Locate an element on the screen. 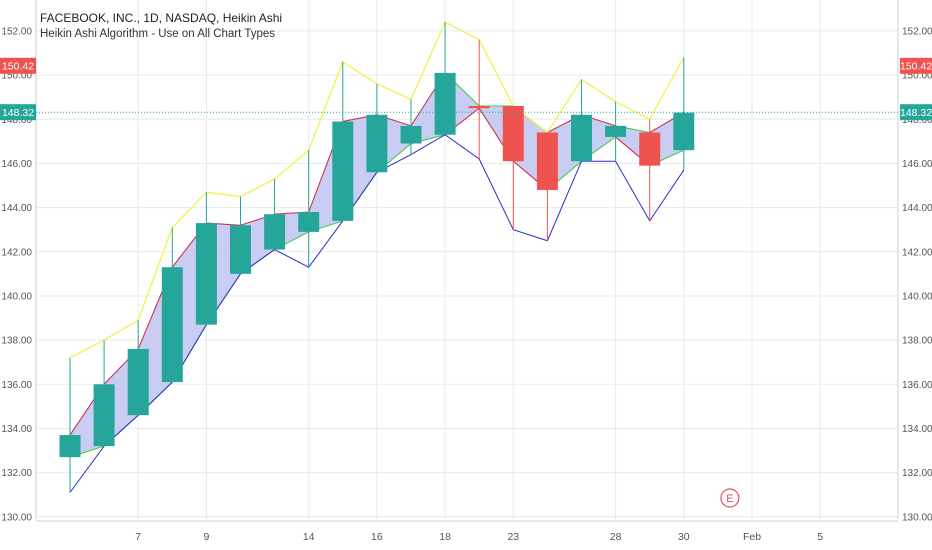  x-tick-label: 28 is located at coordinates (616, 537).